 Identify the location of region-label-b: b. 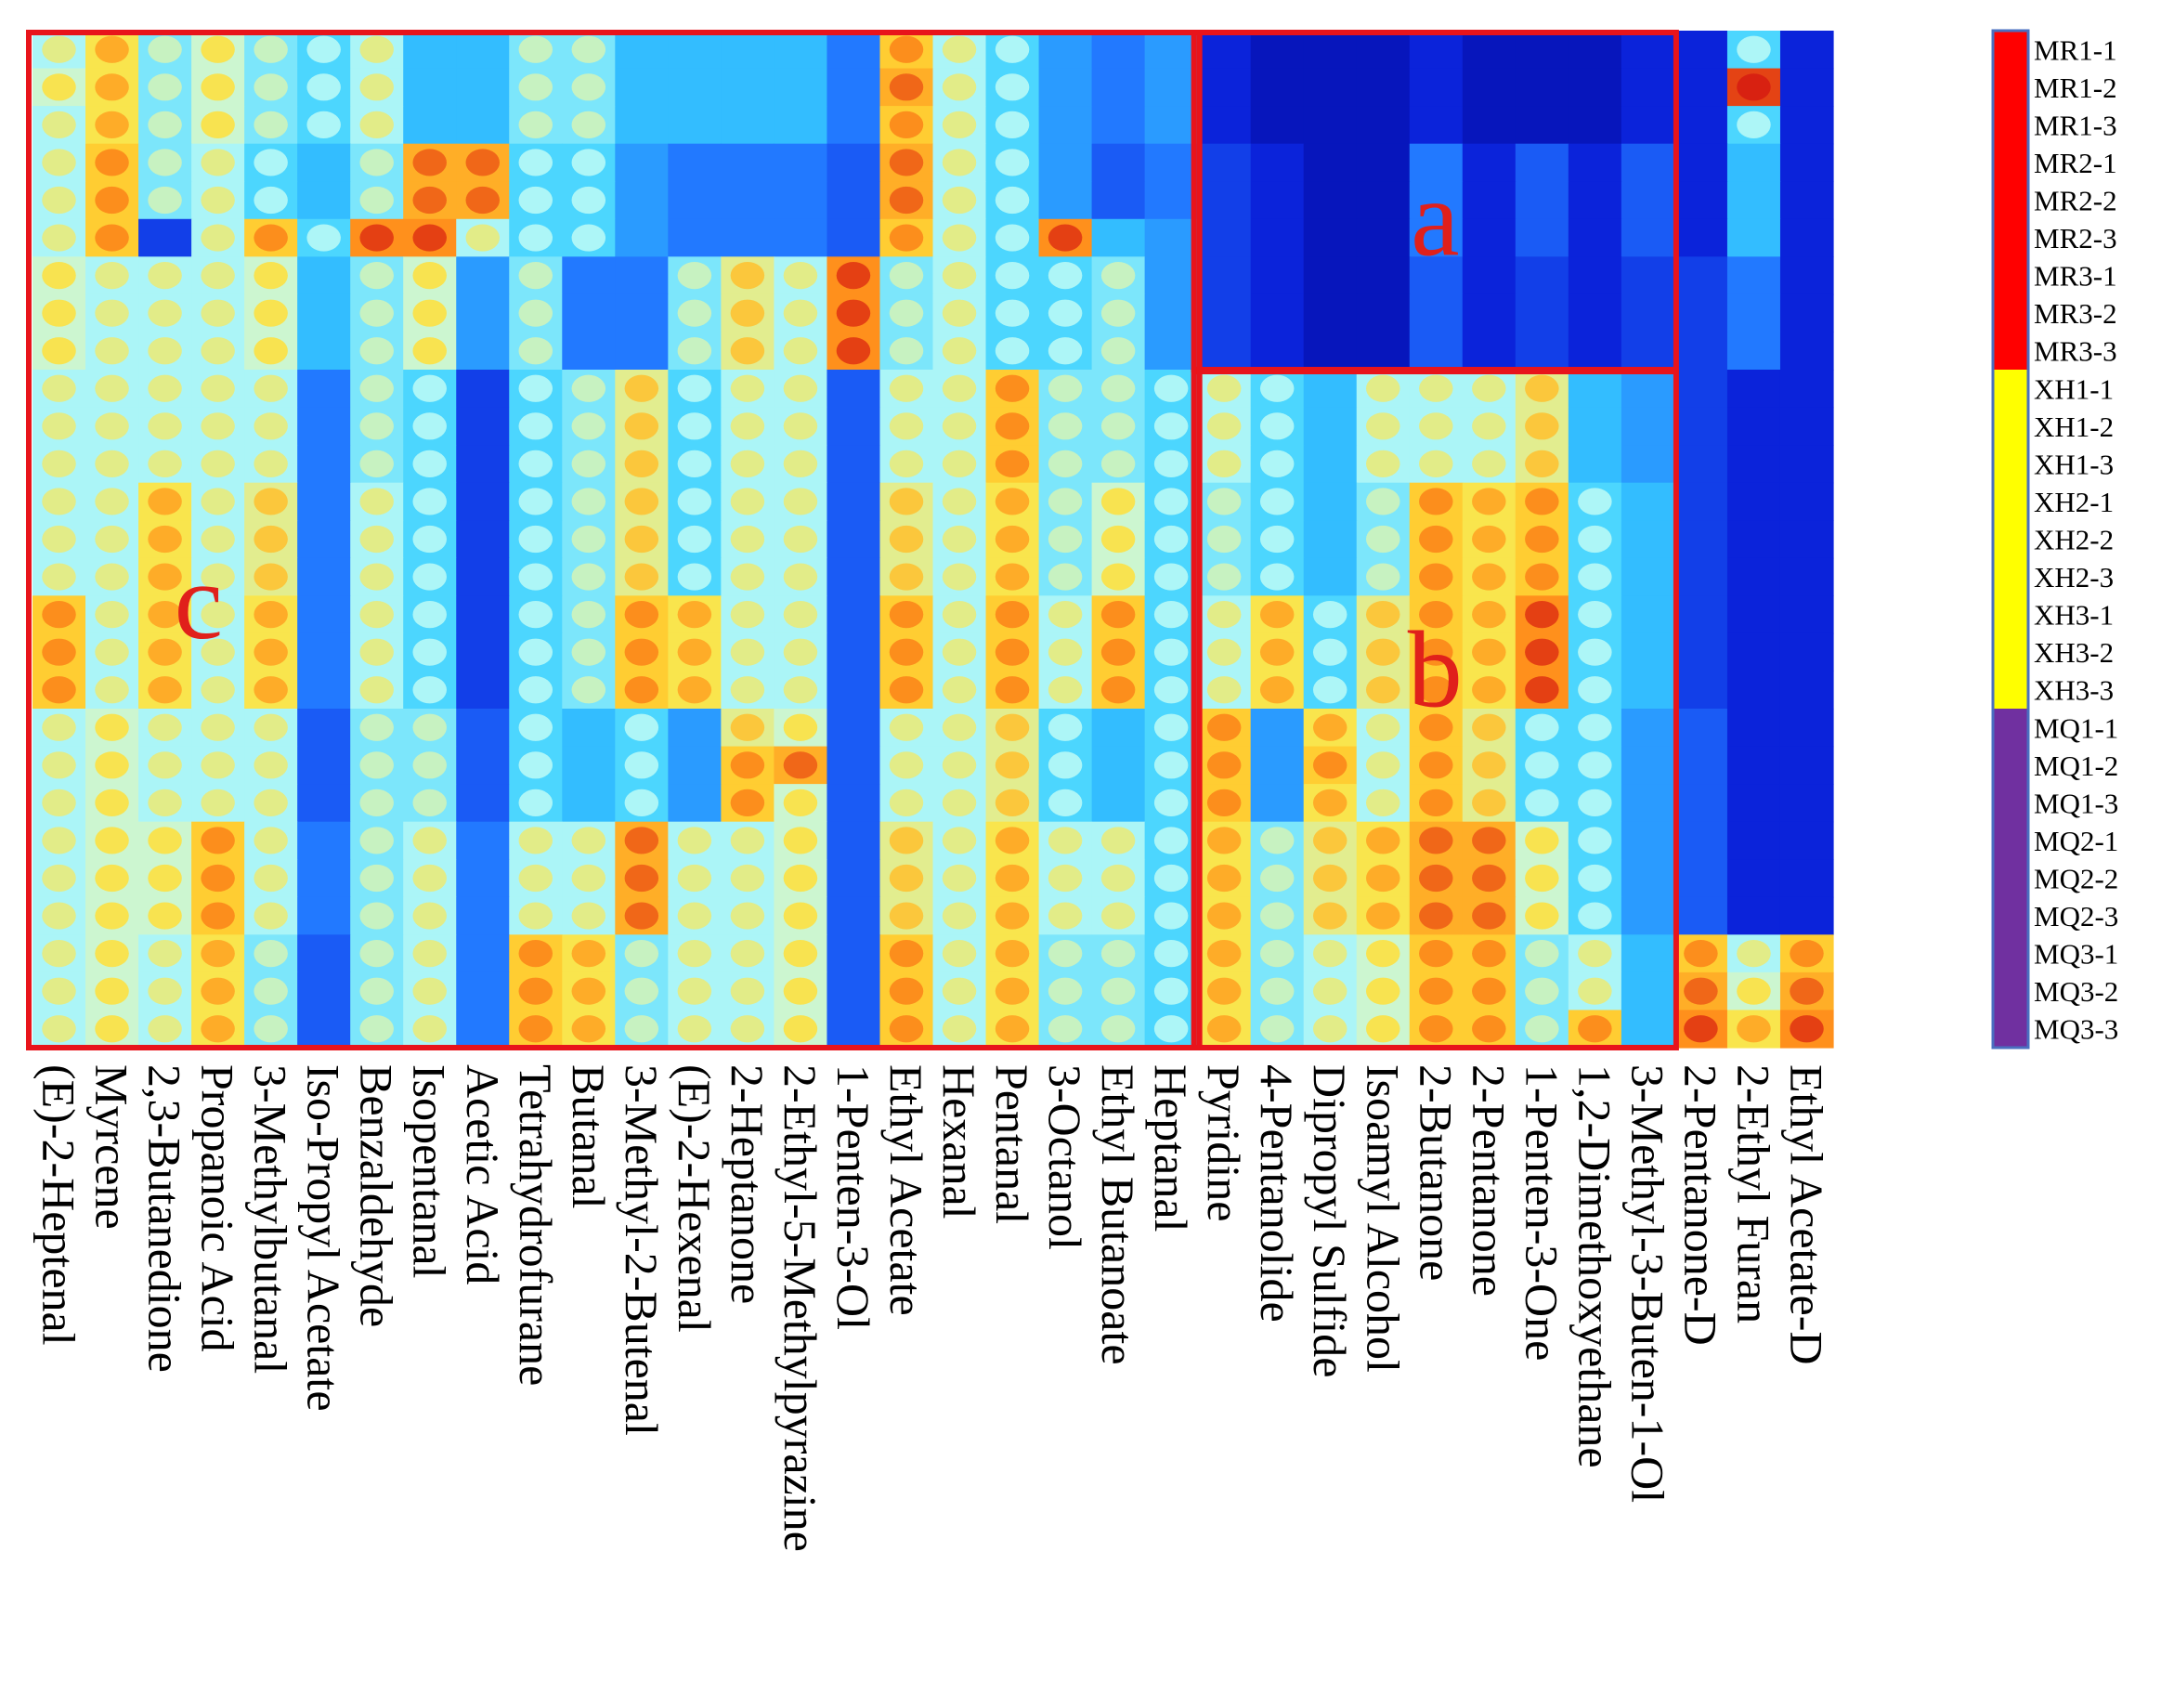
(1435, 669).